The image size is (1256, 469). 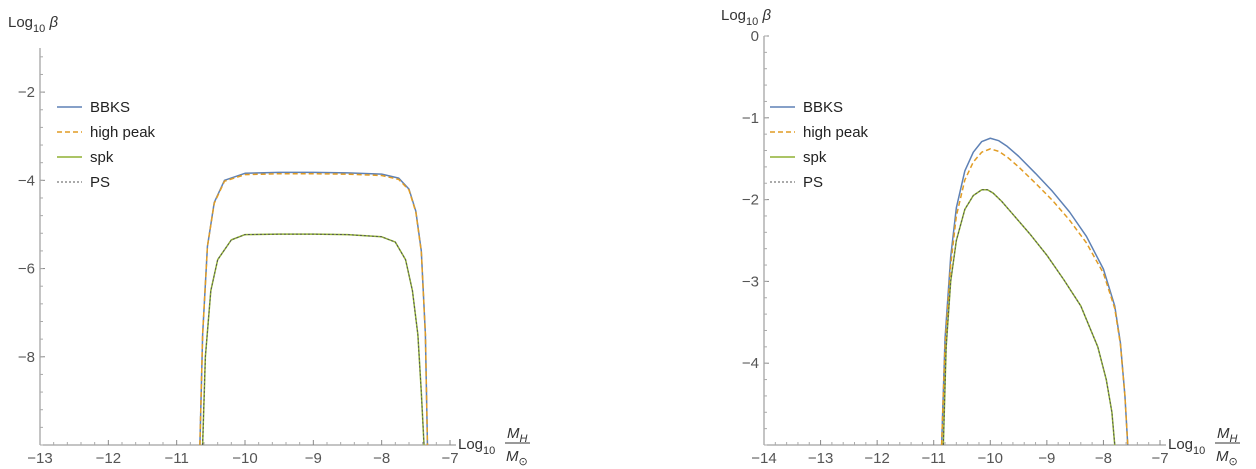 What do you see at coordinates (750, 281) in the screenshot?
I see `y-tick-label: −3` at bounding box center [750, 281].